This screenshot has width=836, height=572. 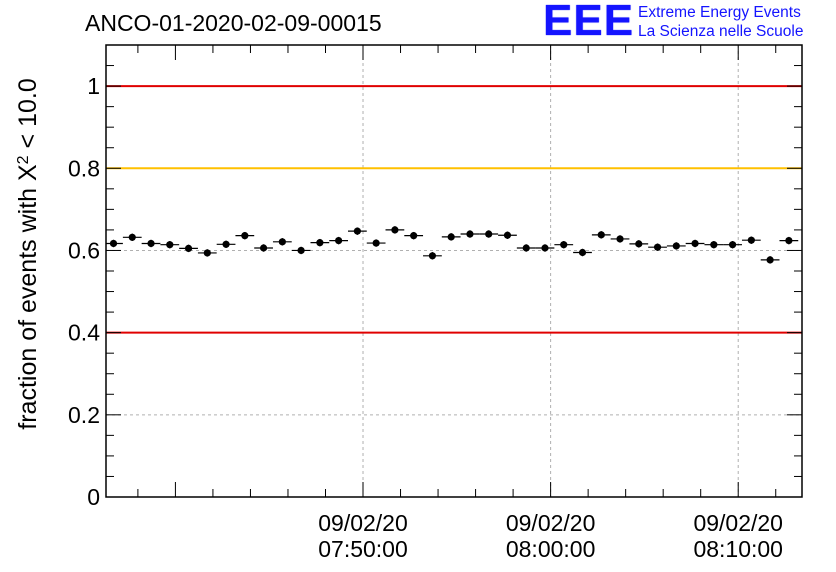 I want to click on y-tick-label: 0, so click(x=93, y=497).